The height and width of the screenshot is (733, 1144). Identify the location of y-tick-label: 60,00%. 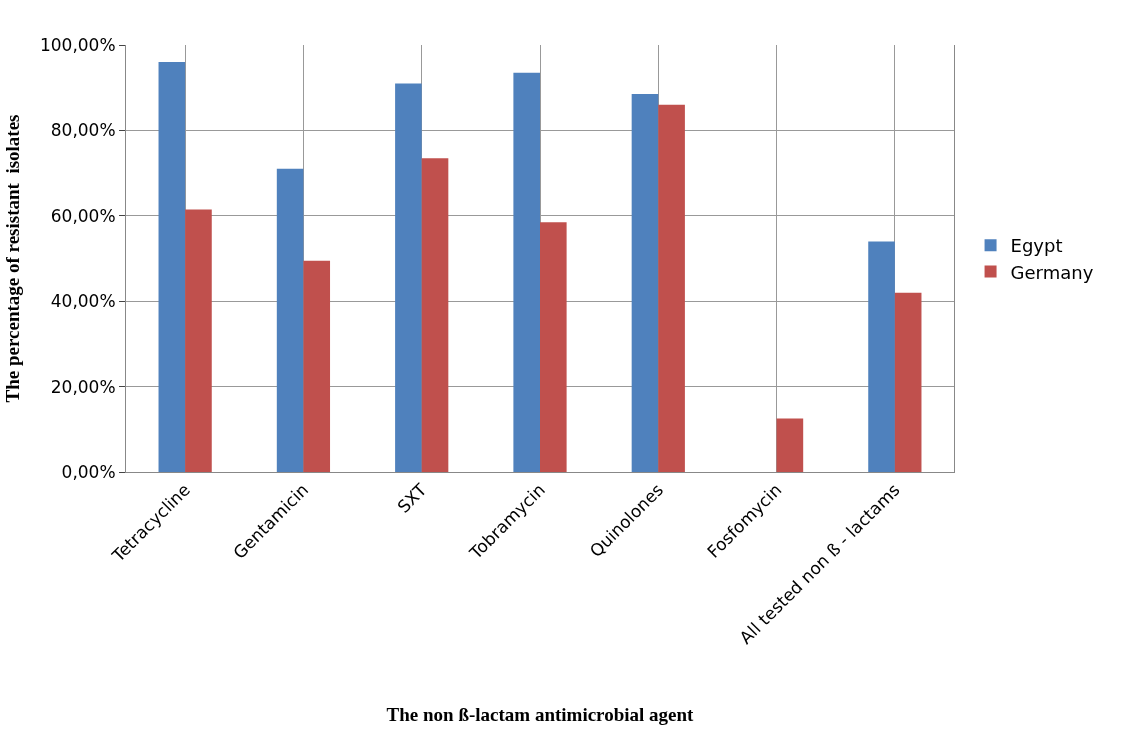
(83, 215).